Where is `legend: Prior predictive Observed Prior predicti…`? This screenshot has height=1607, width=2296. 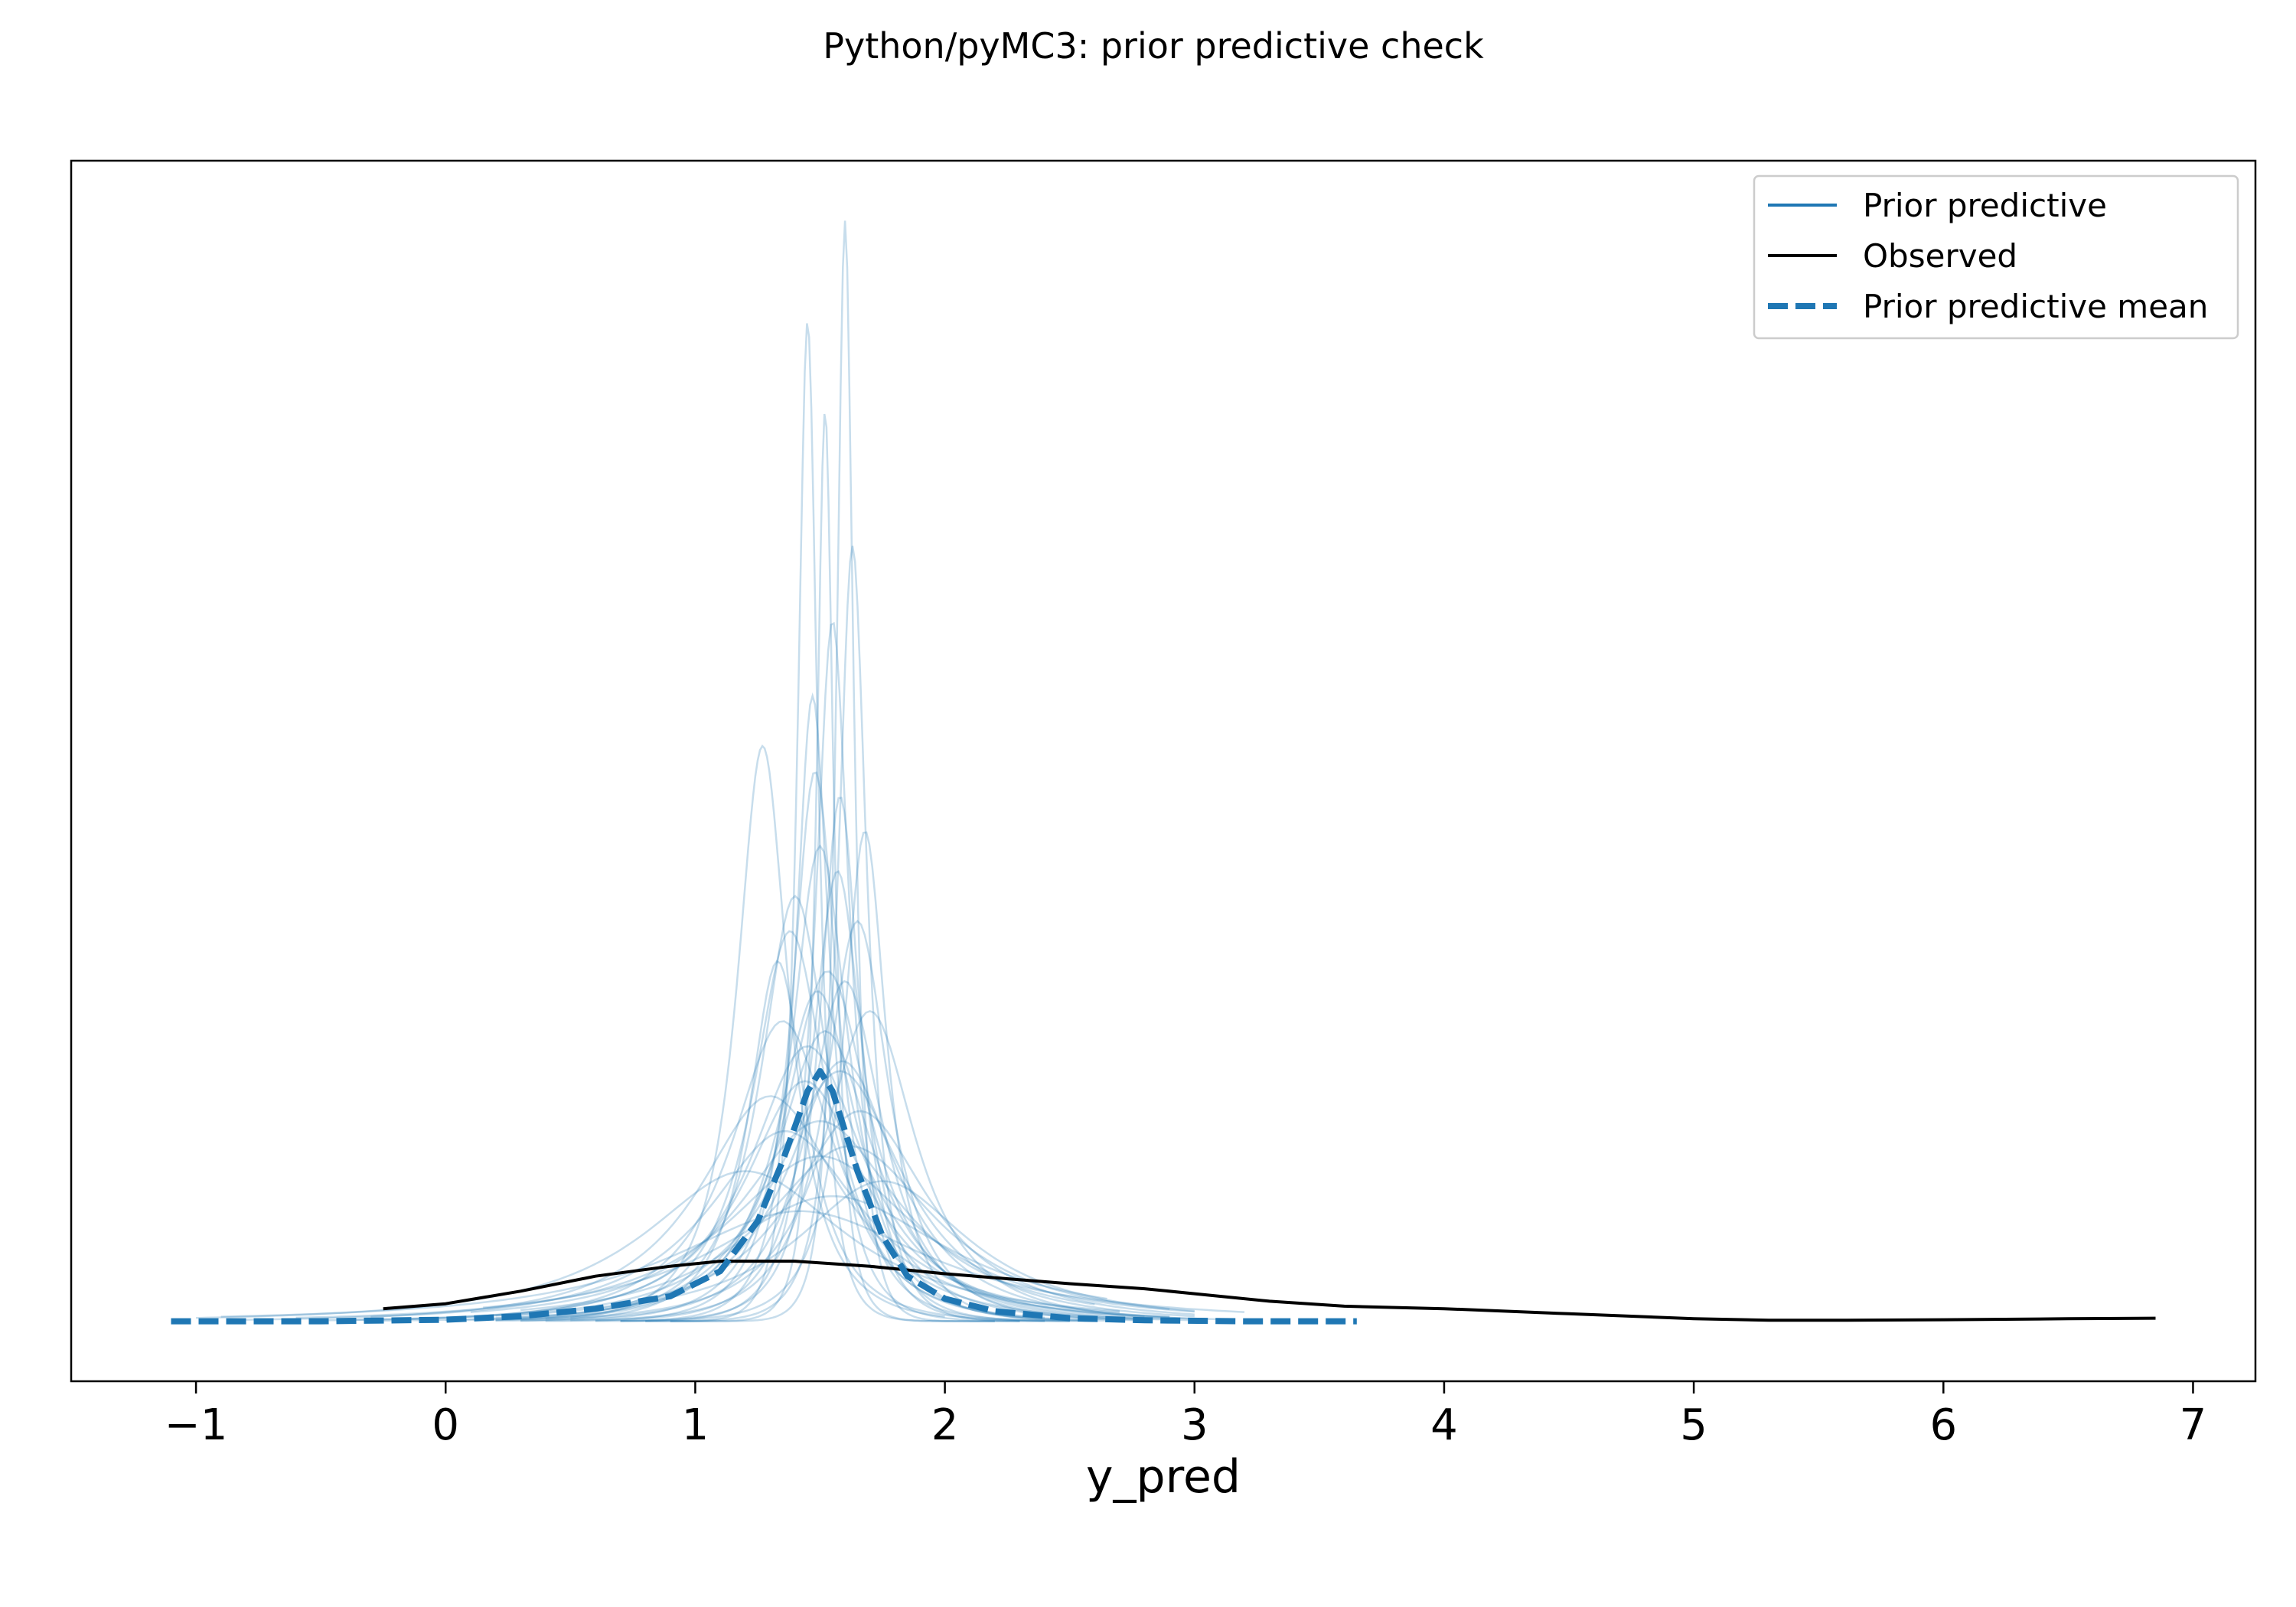
legend: Prior predictive Observed Prior predicti… is located at coordinates (1996, 257).